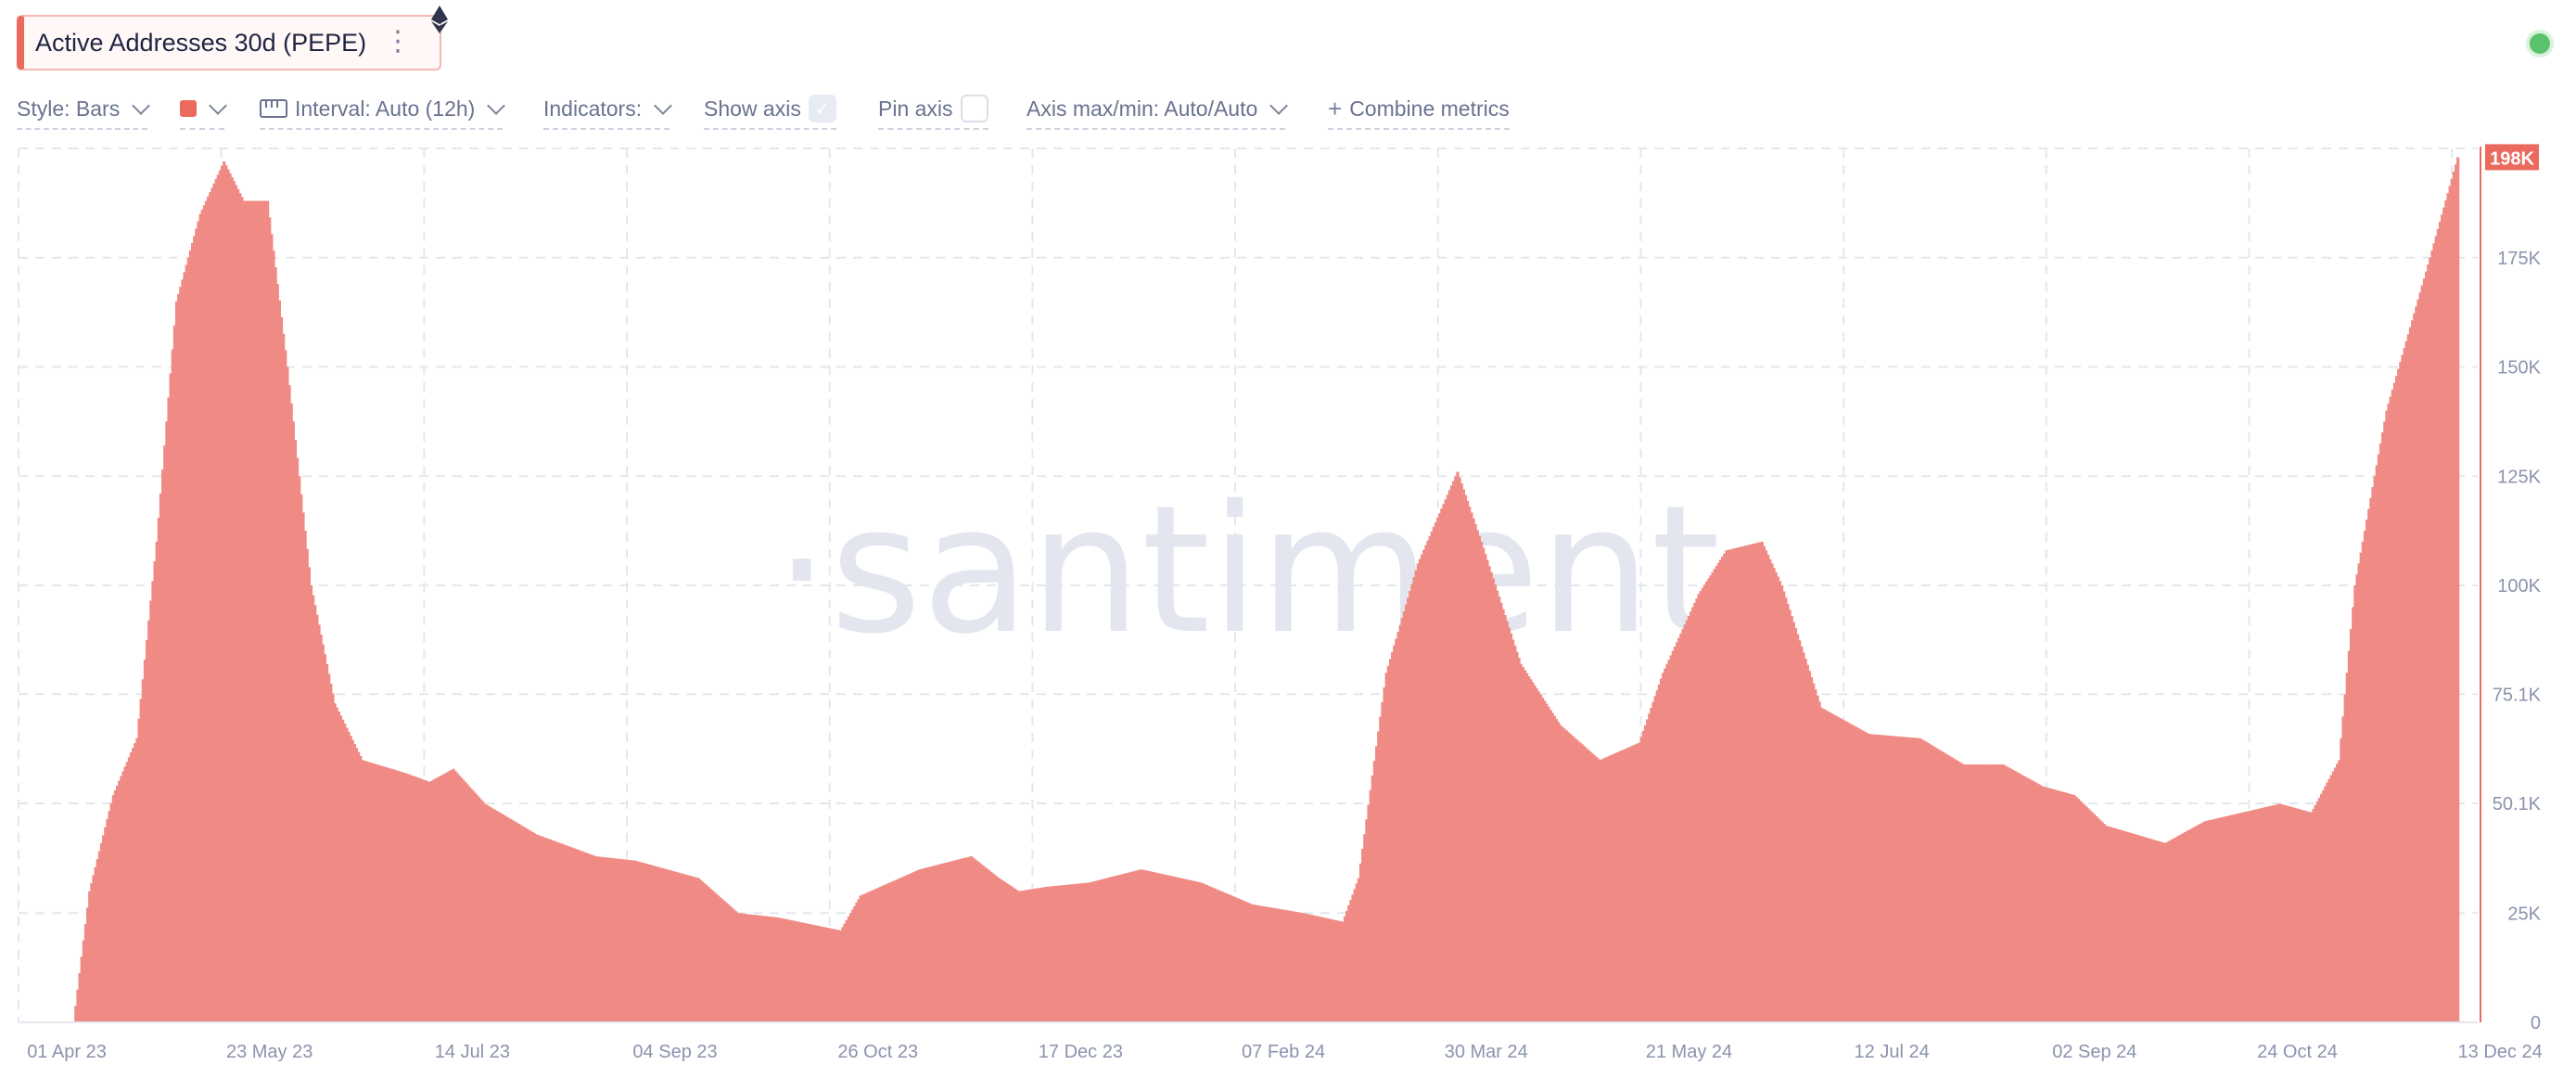  I want to click on current-value-label: 198K, so click(2512, 158).